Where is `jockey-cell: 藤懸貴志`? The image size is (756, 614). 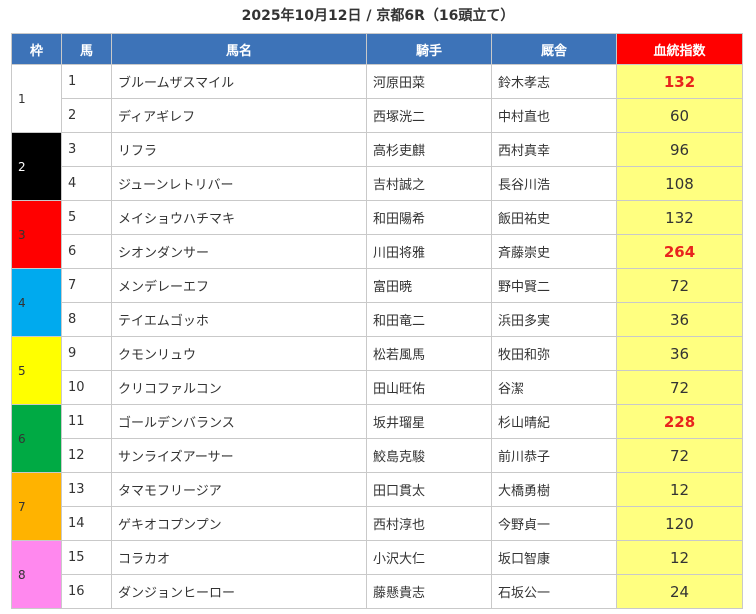
jockey-cell: 藤懸貴志 is located at coordinates (429, 591).